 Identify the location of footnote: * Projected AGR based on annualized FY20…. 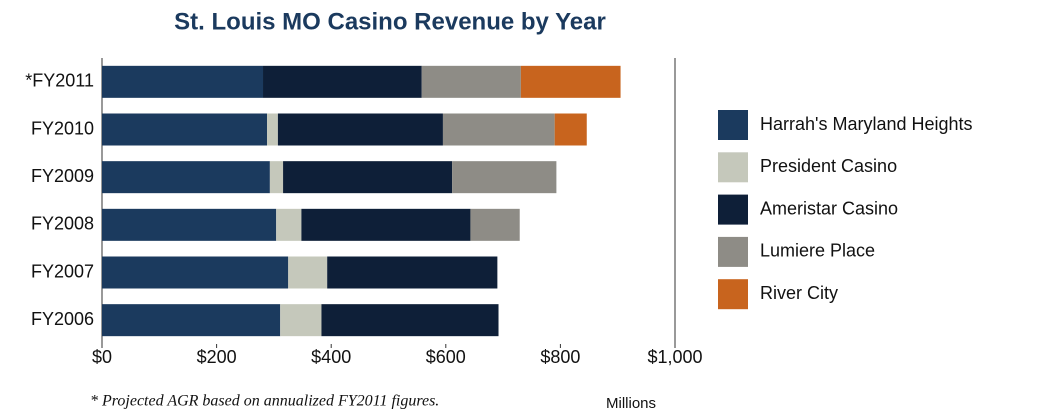
(264, 401).